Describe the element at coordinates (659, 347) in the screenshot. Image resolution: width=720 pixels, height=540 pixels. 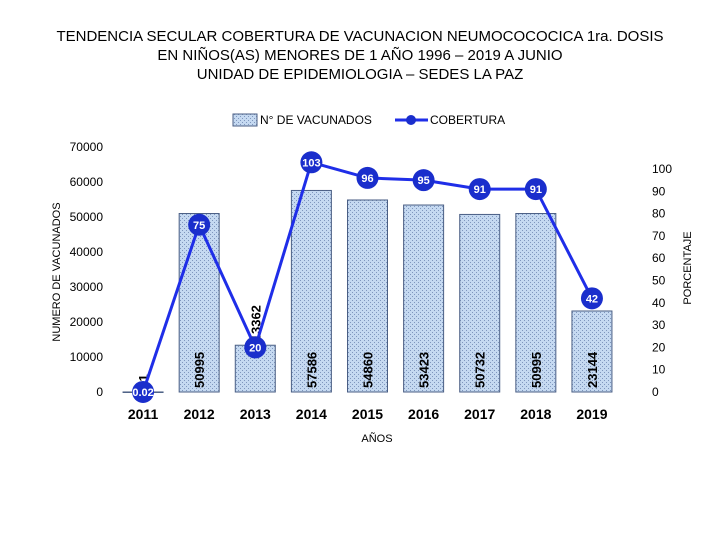
I see `y-right-tick-label: 20` at that location.